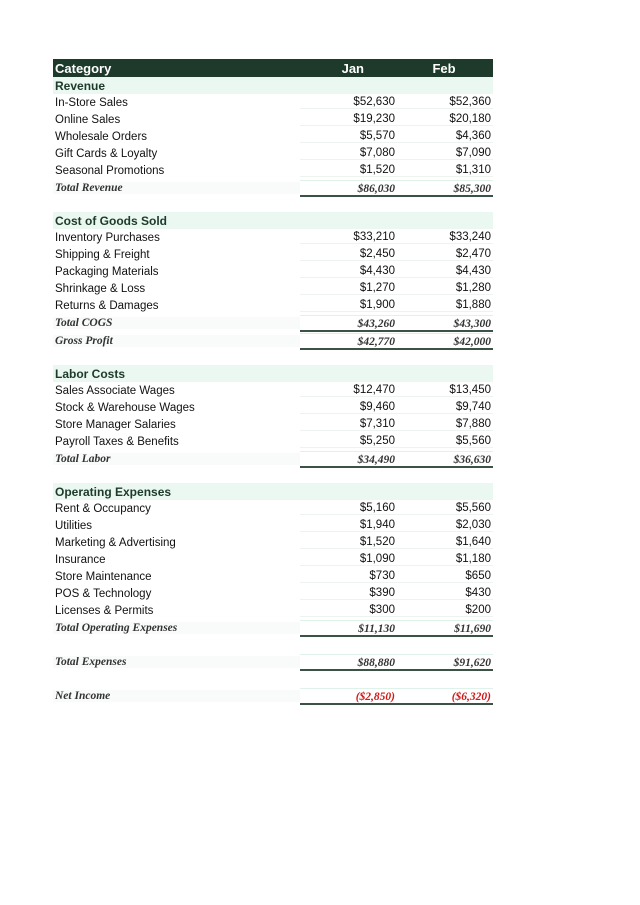 The image size is (640, 905). I want to click on line-item: Wholesale Orders $5,570 $4,360, so click(273, 136).